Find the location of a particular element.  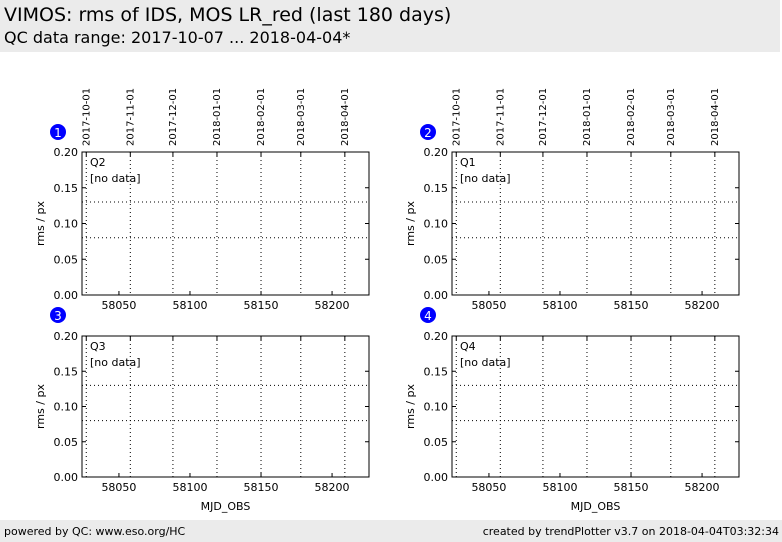

panel-number-label: 3 is located at coordinates (58, 316).